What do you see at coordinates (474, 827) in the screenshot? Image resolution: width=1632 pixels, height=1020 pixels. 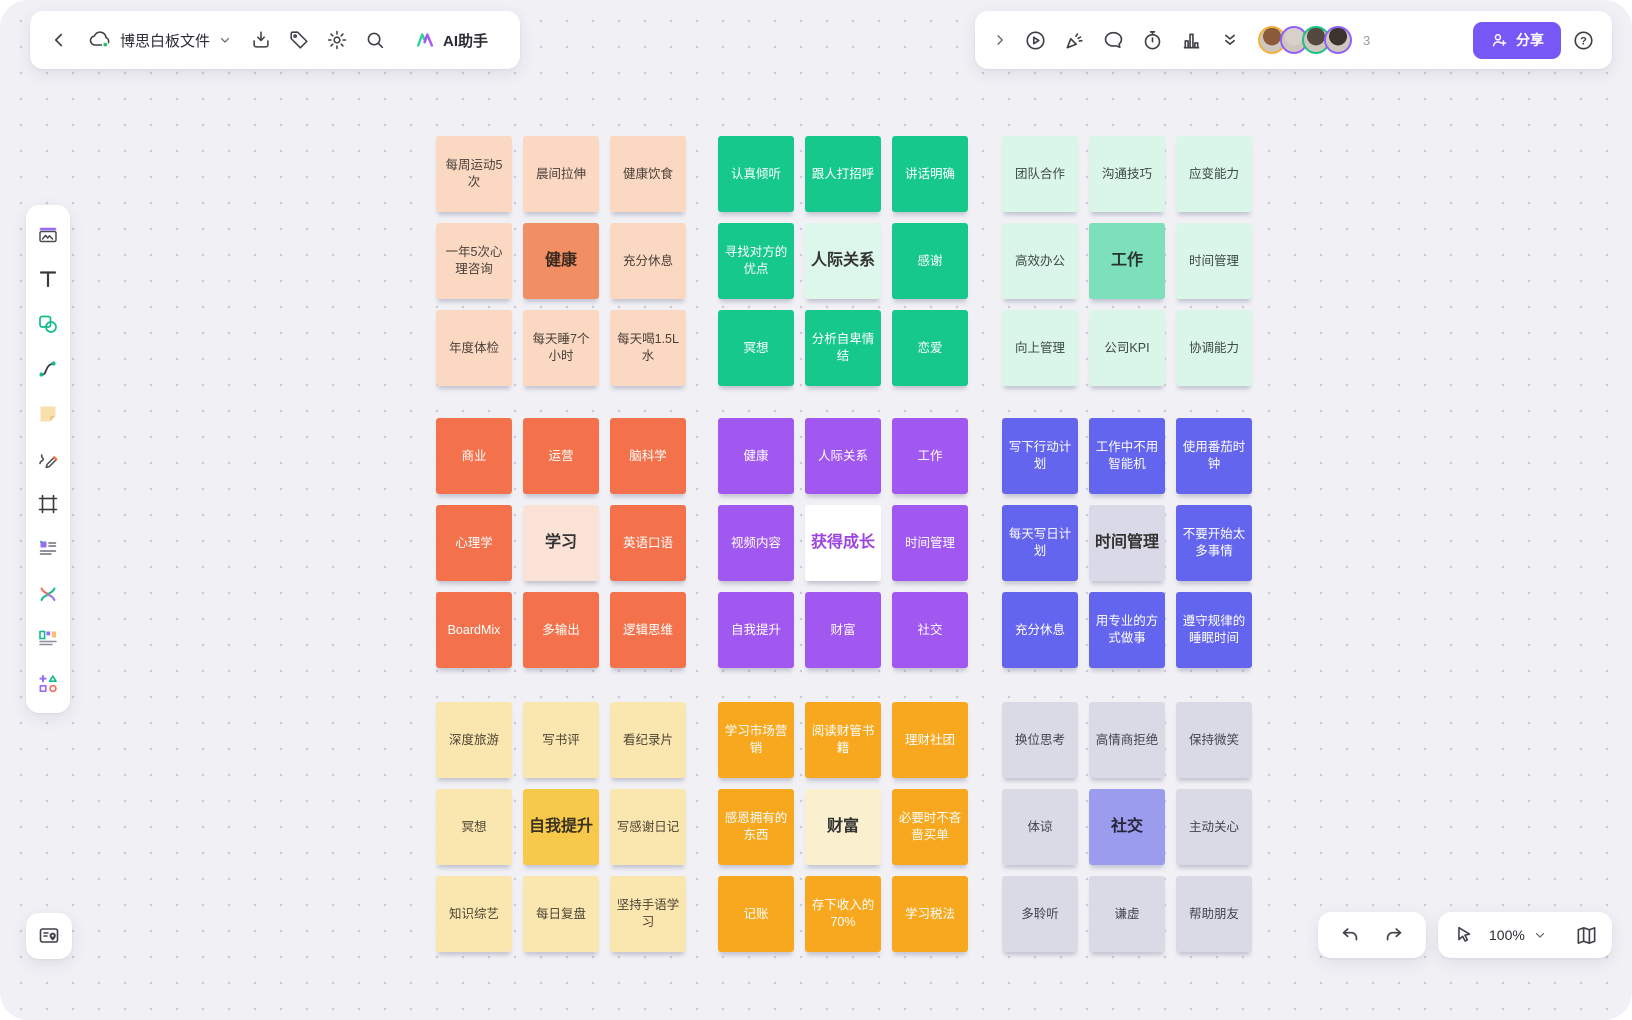 I see `sticky-note: 冥想` at bounding box center [474, 827].